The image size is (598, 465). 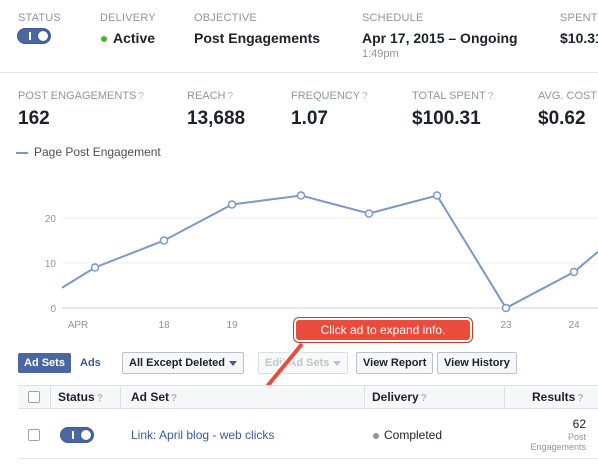 I want to click on y-tick-label: 0, so click(x=53, y=309).